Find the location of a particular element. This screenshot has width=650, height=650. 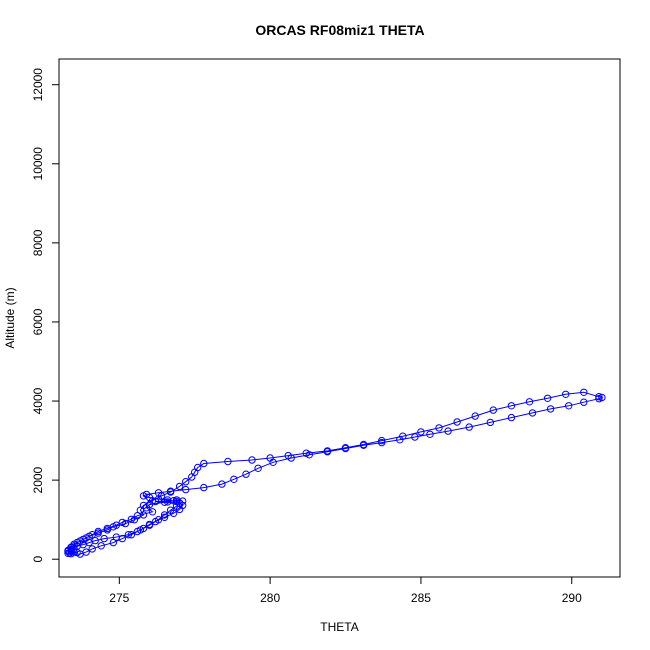

y-tick-label: 10000 is located at coordinates (38, 164).